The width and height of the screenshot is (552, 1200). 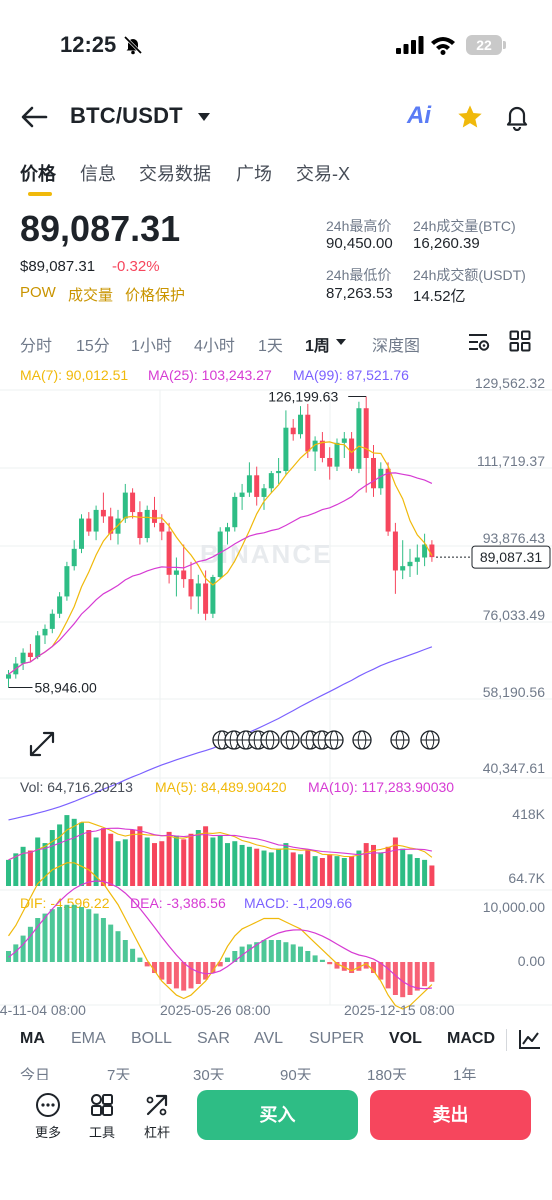 I want to click on high-value: 90,450.00, so click(x=359, y=243).